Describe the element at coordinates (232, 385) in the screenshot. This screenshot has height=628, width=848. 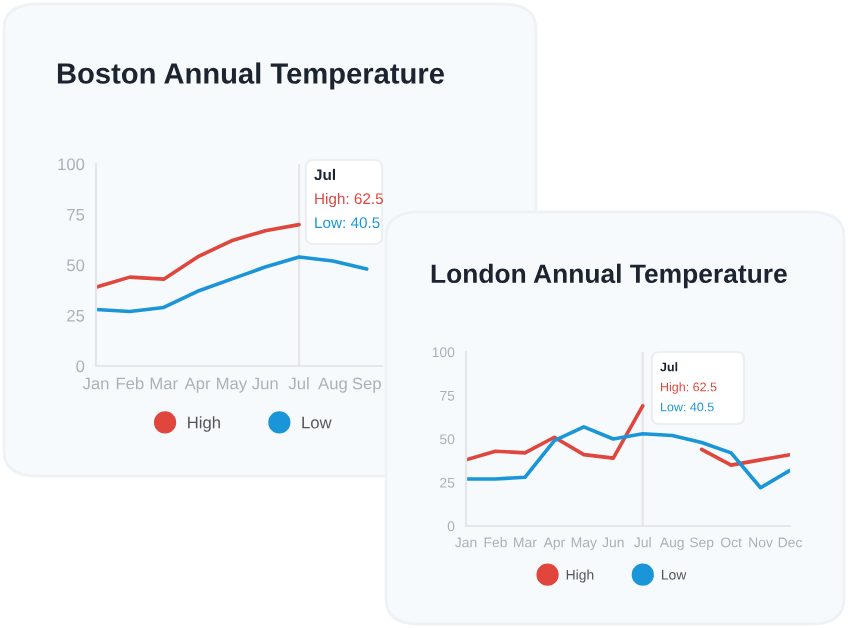
I see `x-tick-label: May` at that location.